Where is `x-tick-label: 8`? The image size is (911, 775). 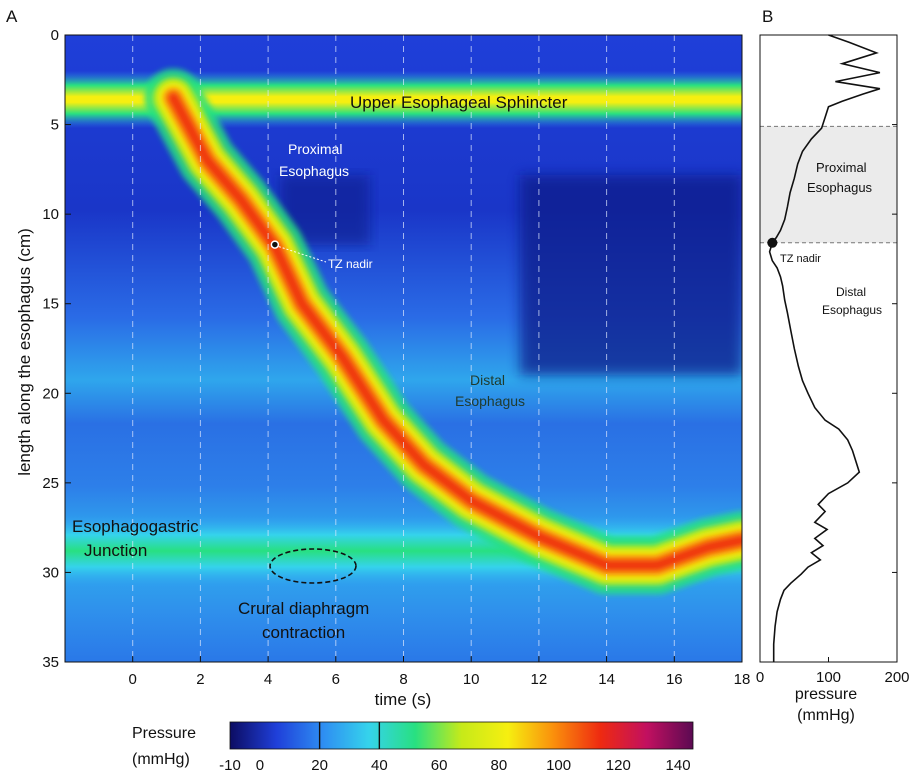 x-tick-label: 8 is located at coordinates (403, 679).